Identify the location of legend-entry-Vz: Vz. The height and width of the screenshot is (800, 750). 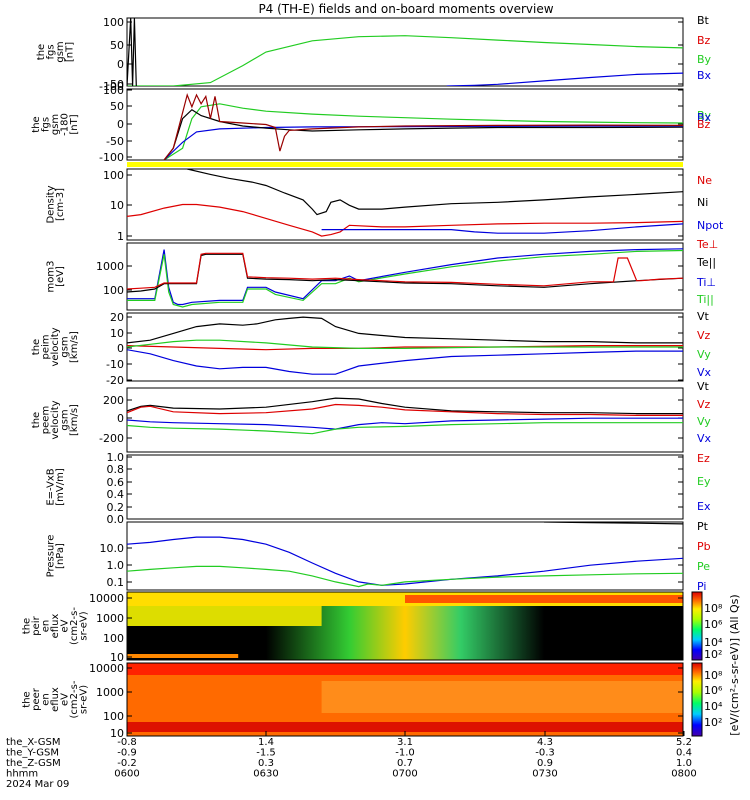
(704, 335).